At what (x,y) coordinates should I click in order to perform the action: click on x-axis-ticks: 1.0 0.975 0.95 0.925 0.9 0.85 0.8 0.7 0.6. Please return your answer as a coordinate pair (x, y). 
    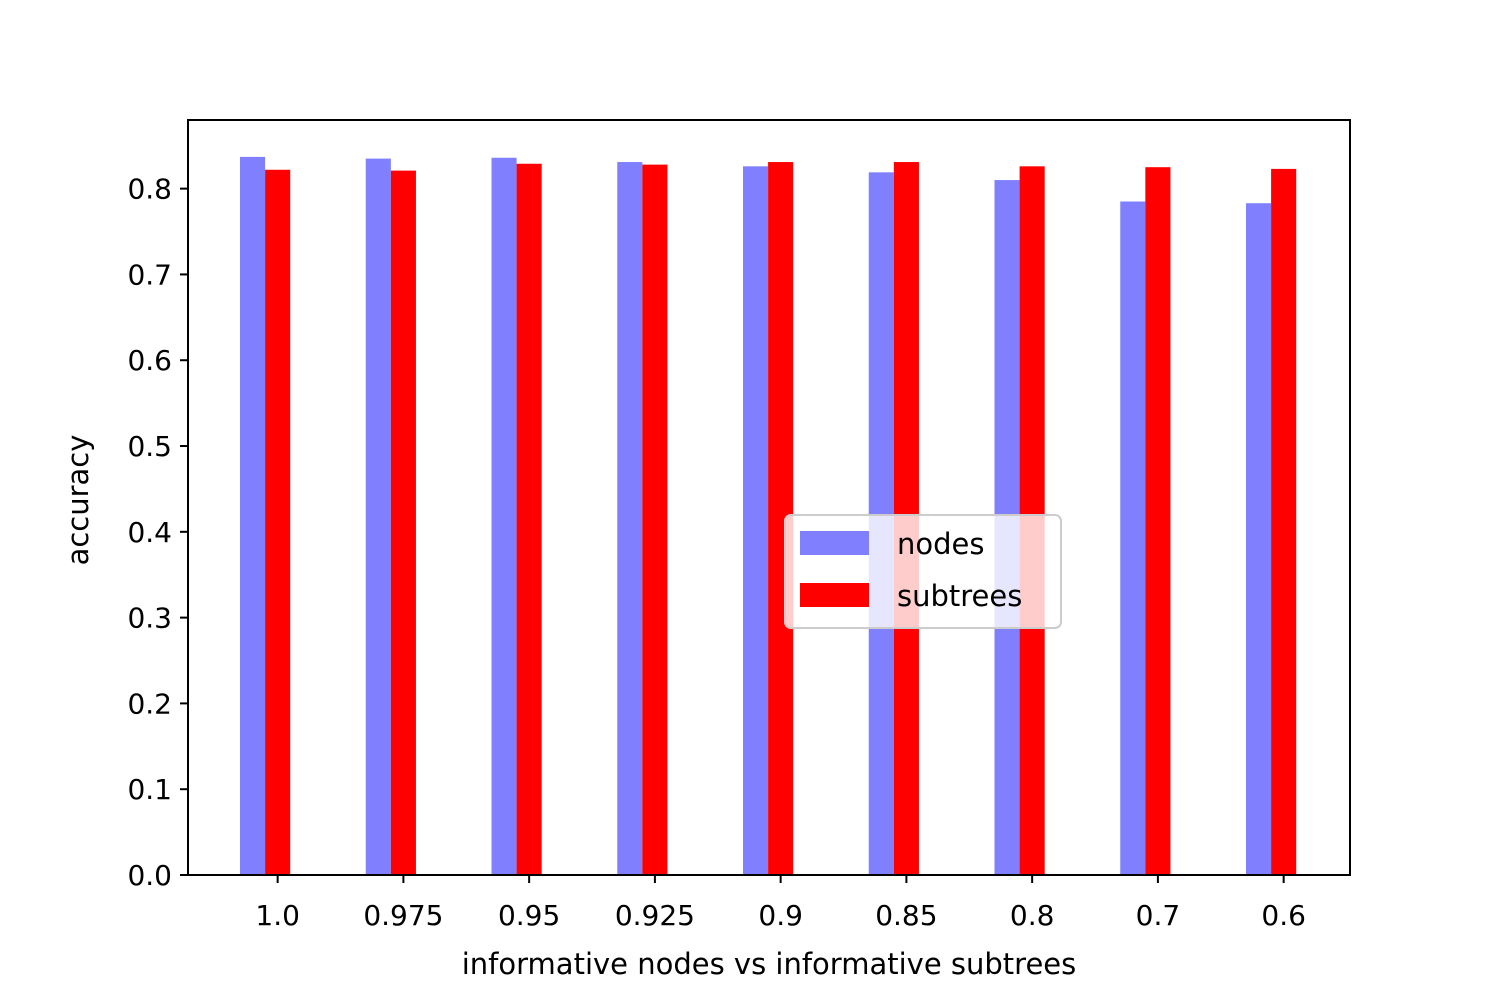
    Looking at the image, I should click on (780, 903).